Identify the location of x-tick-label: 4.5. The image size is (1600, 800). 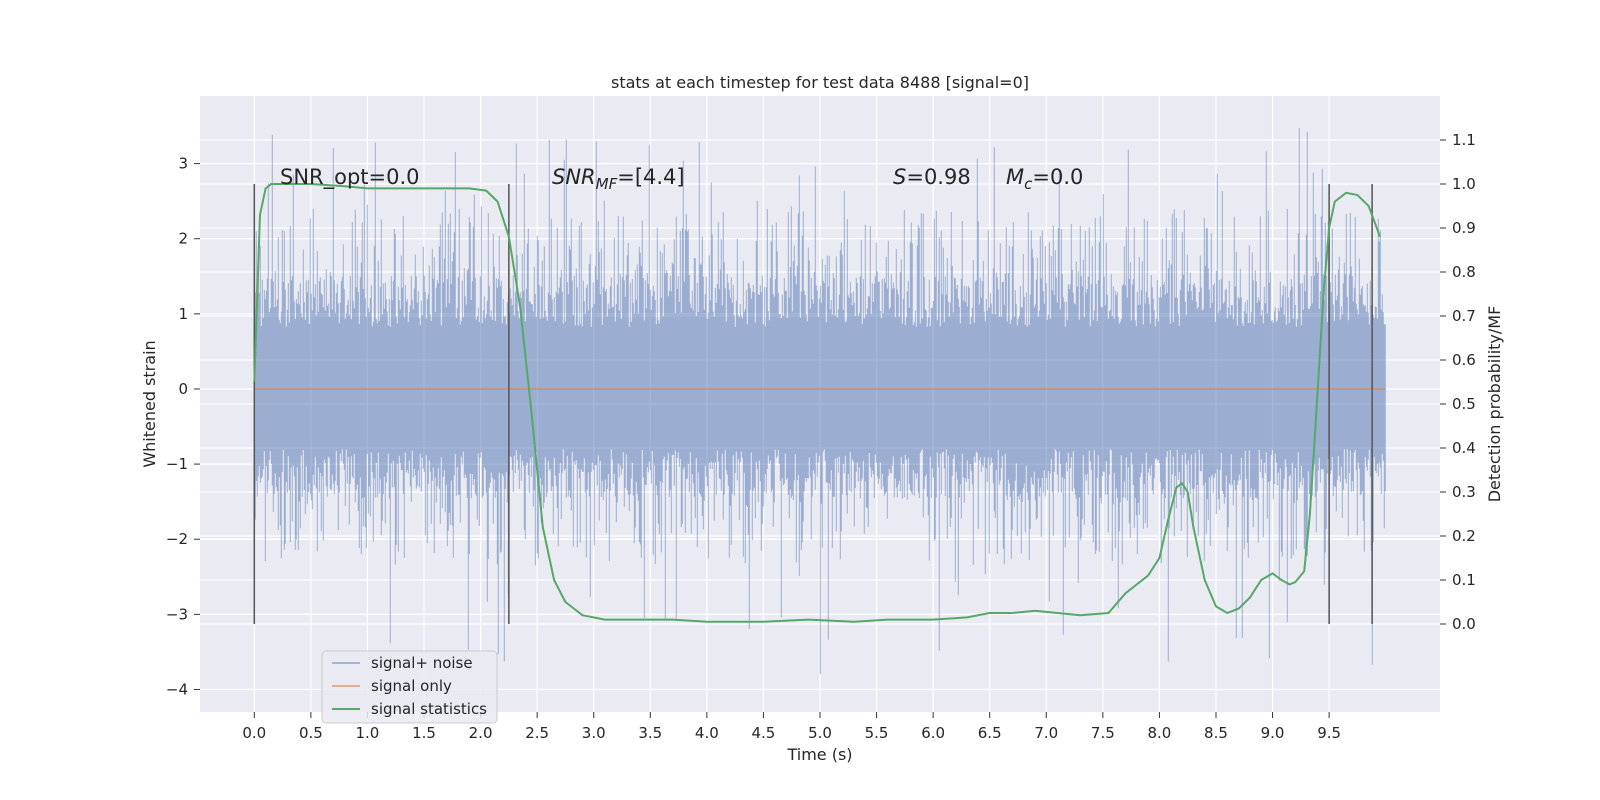
(764, 733).